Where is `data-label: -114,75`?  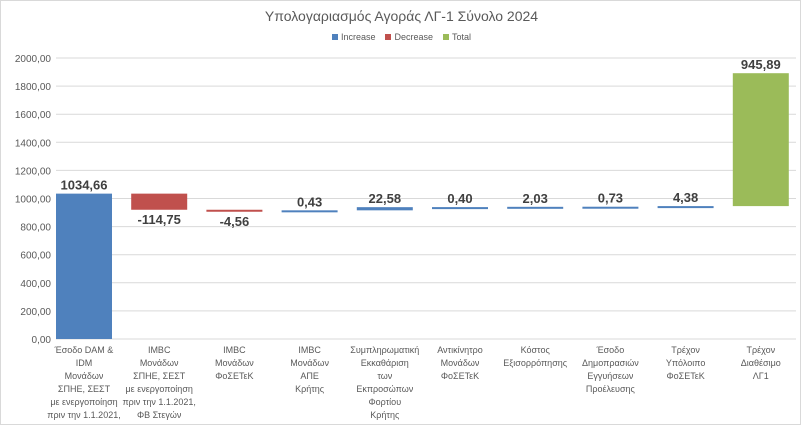
data-label: -114,75 is located at coordinates (159, 219).